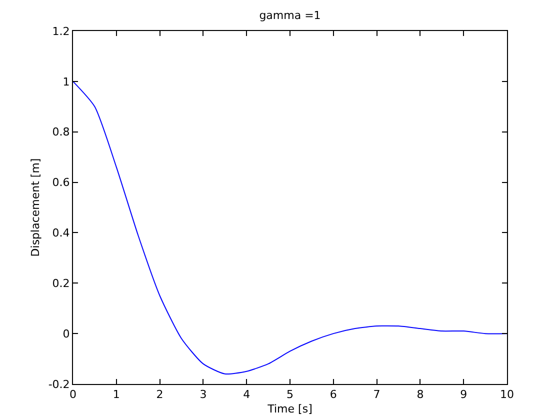 The image size is (560, 420). Describe the element at coordinates (507, 395) in the screenshot. I see `x-tick-label: 10` at that location.